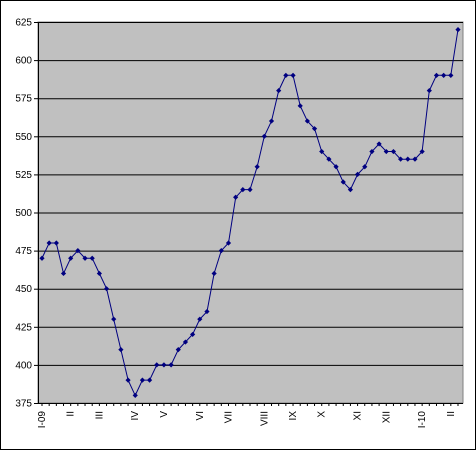  What do you see at coordinates (42, 420) in the screenshot?
I see `x-tick-label-0: I-09` at bounding box center [42, 420].